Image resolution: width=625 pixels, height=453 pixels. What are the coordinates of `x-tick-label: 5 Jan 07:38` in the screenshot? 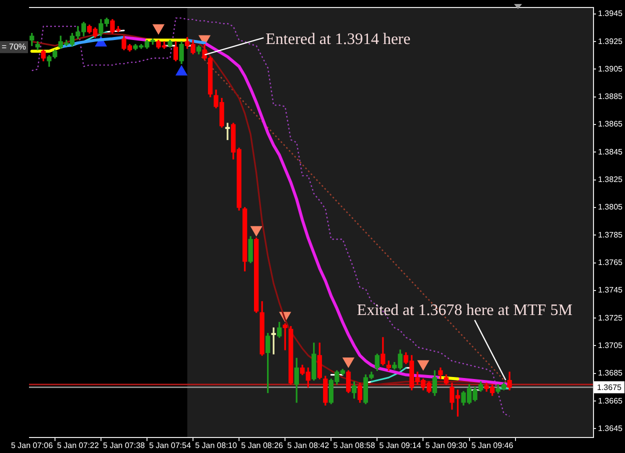 It's located at (124, 445).